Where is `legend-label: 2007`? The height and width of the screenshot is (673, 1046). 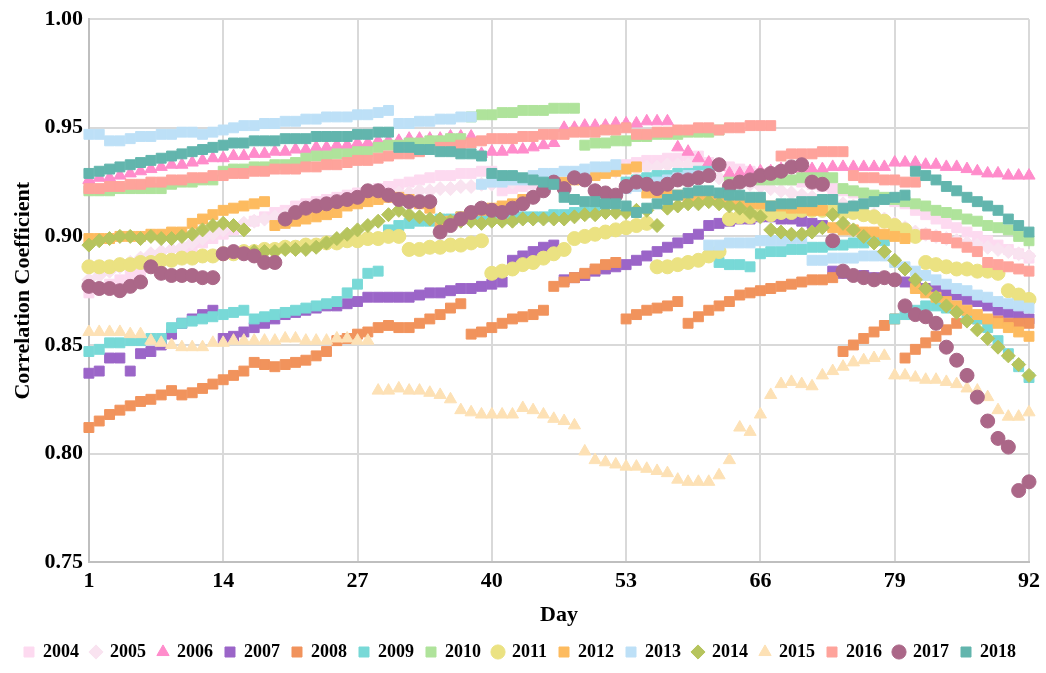 legend-label: 2007 is located at coordinates (262, 650).